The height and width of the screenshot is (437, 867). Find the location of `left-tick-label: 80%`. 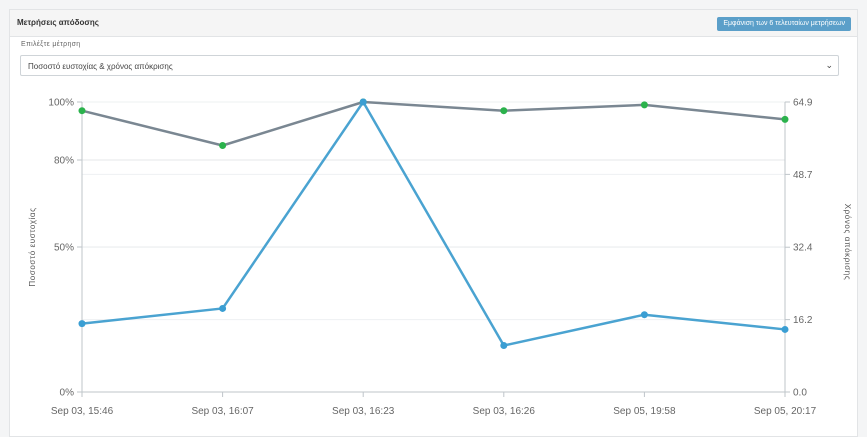

left-tick-label: 80% is located at coordinates (64, 161).